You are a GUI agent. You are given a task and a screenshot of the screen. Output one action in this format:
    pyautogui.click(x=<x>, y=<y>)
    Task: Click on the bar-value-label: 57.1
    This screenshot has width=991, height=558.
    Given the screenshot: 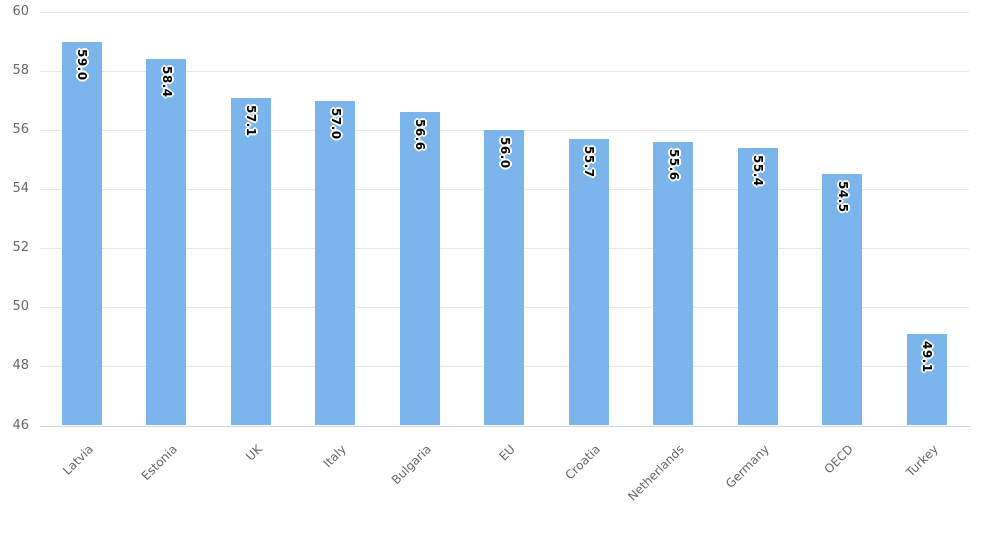 What is the action you would take?
    pyautogui.click(x=251, y=120)
    